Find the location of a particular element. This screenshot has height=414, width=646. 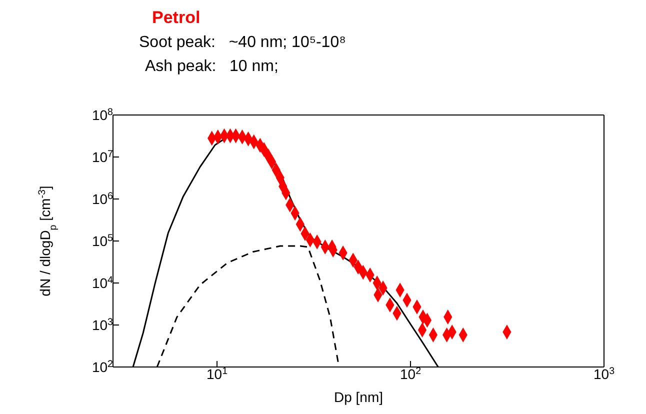

y-tick-label: 10$^{8}$ is located at coordinates (103, 114).